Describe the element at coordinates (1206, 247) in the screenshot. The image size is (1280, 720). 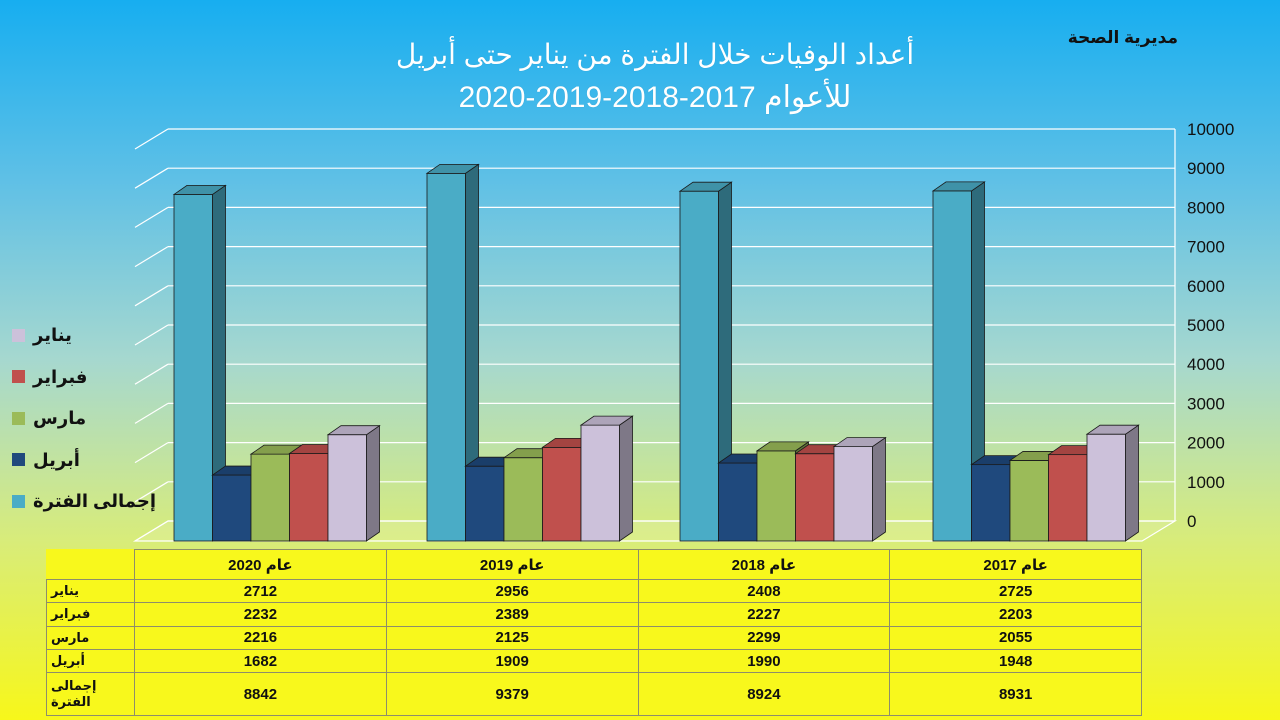
I see `y-tick-label: 7000` at that location.